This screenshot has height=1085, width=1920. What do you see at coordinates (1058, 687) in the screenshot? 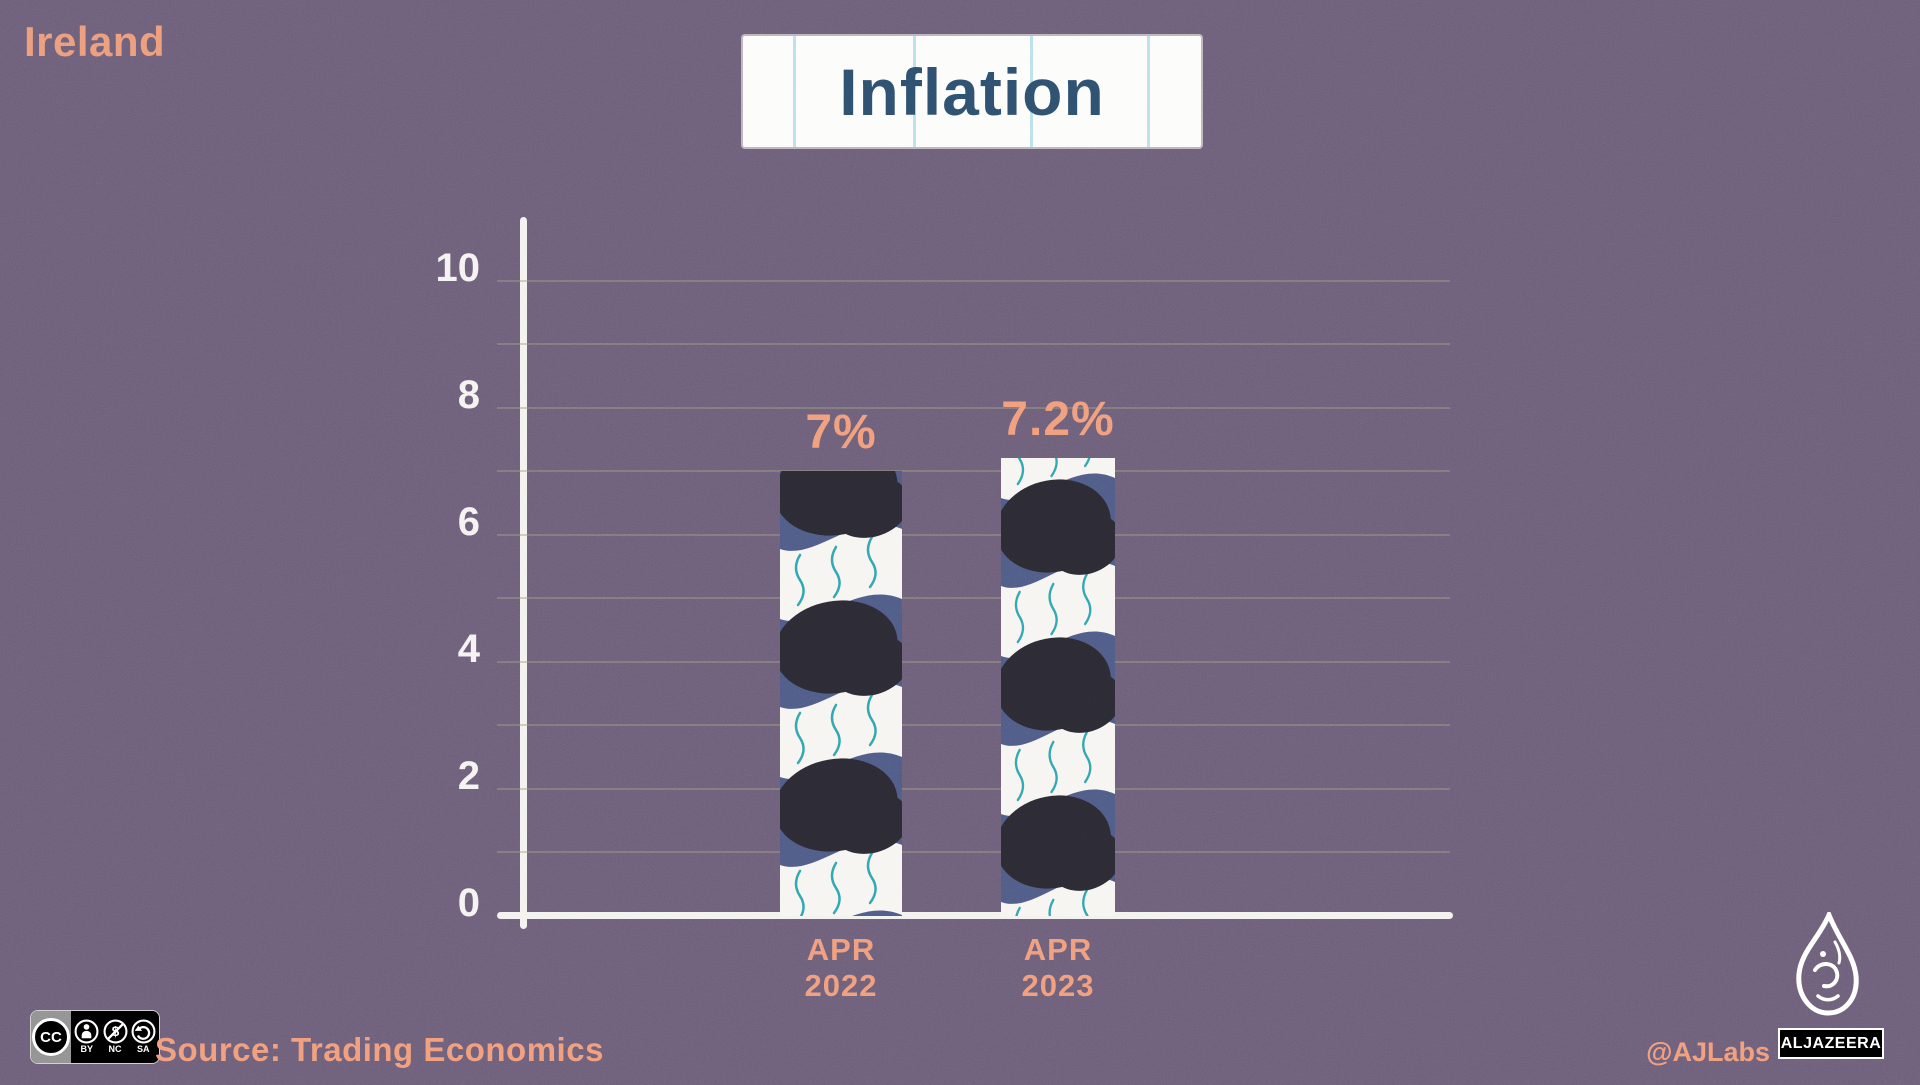
I see `bar-apr-2023` at bounding box center [1058, 687].